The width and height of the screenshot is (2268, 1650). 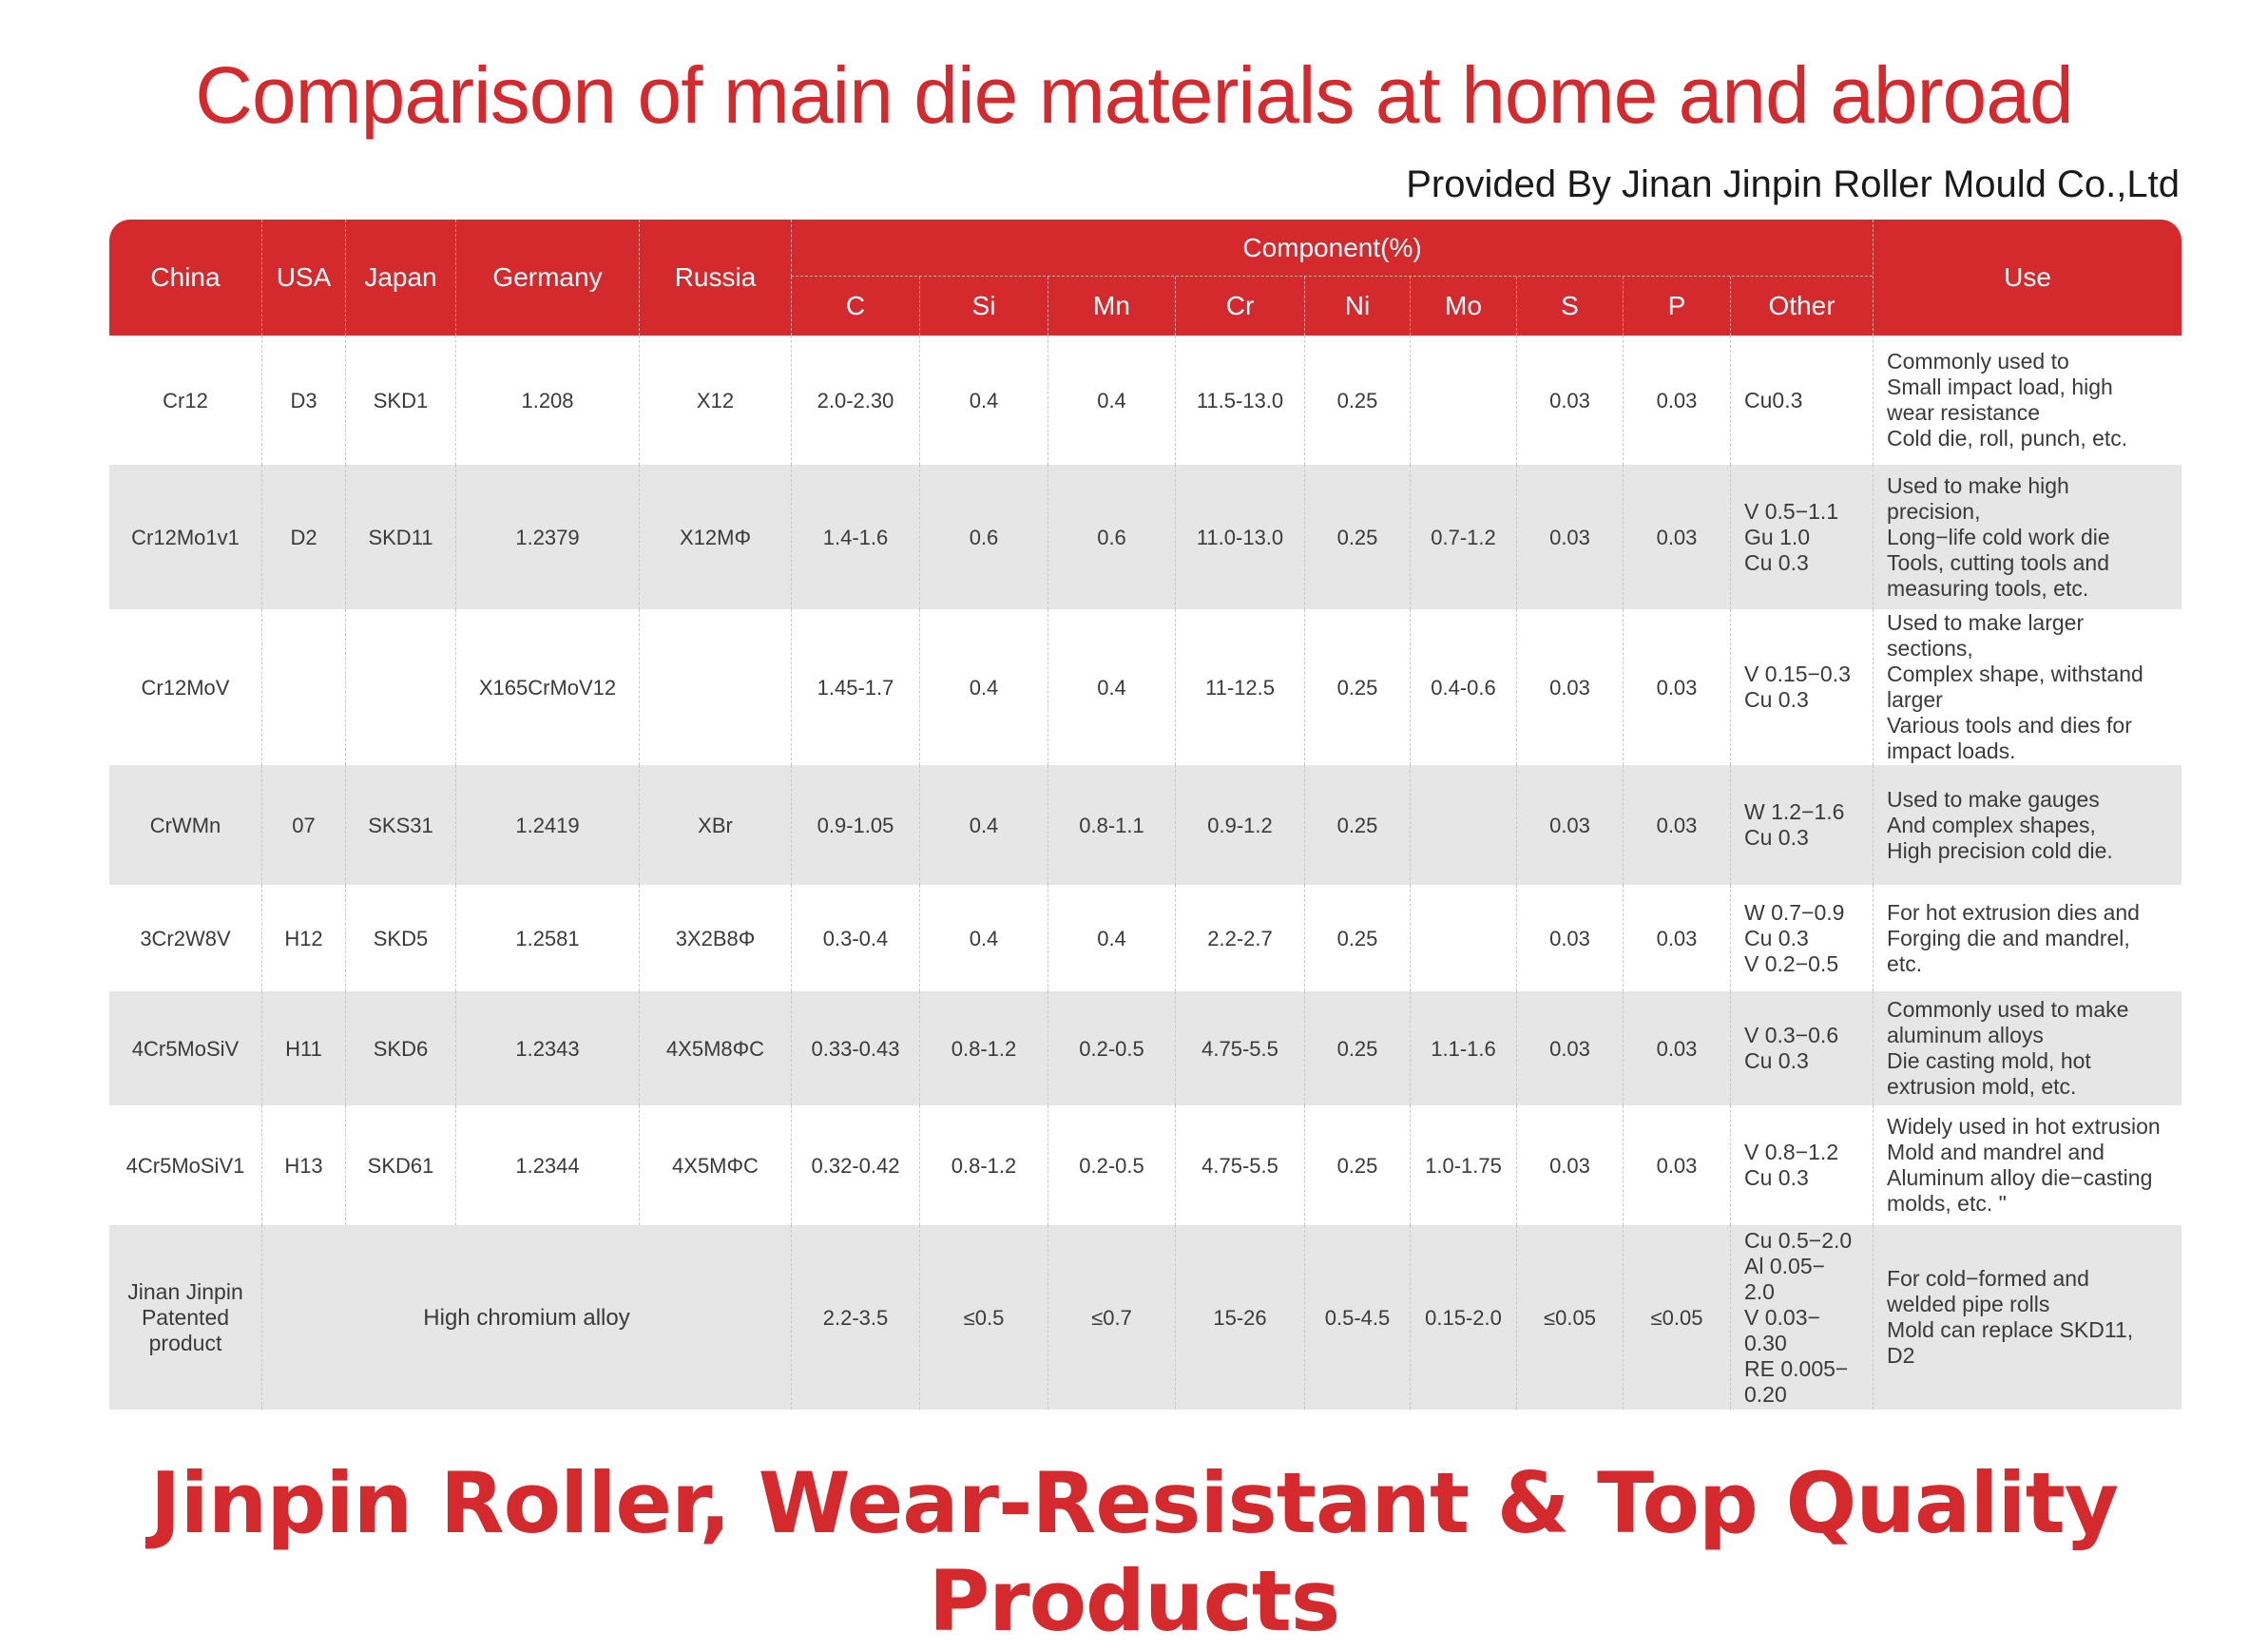 I want to click on cell-usa: H11, so click(x=303, y=1048).